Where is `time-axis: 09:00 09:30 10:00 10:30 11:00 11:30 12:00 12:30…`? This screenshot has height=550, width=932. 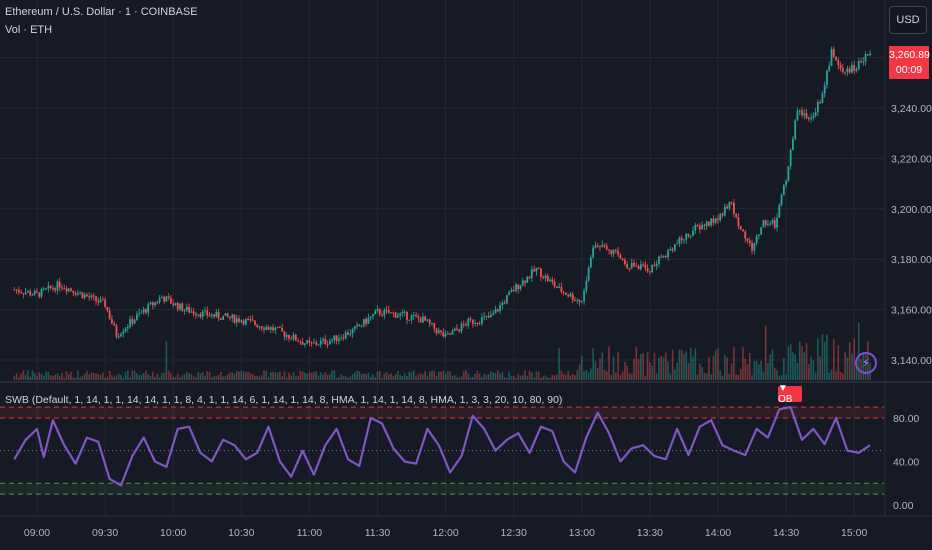
time-axis: 09:00 09:30 10:00 10:30 11:00 11:30 12:00 12:30… is located at coordinates (446, 533).